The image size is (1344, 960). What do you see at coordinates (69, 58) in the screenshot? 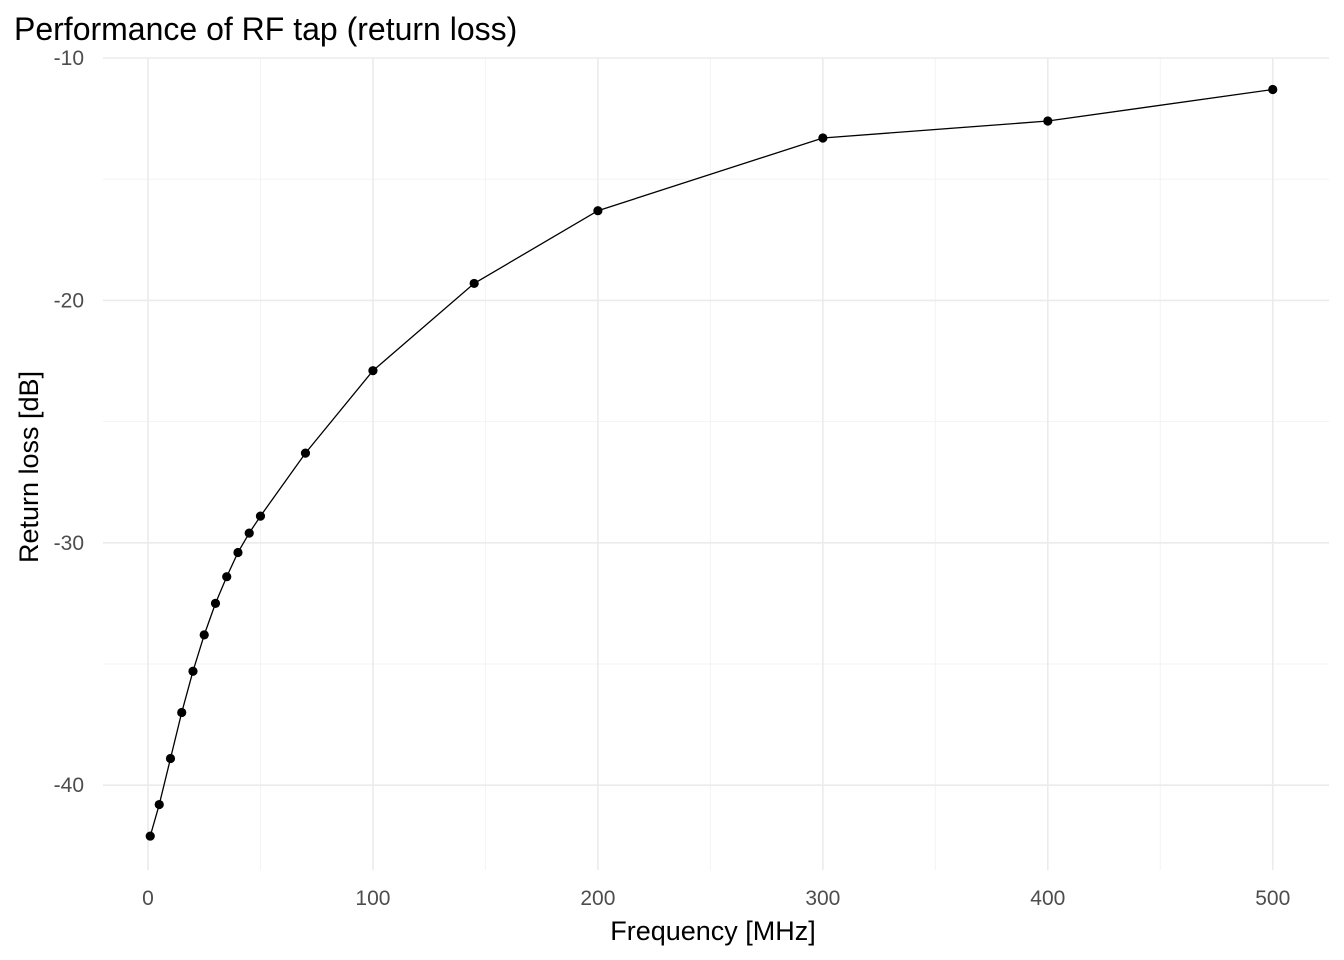
I see `y-tick-label: -10` at bounding box center [69, 58].